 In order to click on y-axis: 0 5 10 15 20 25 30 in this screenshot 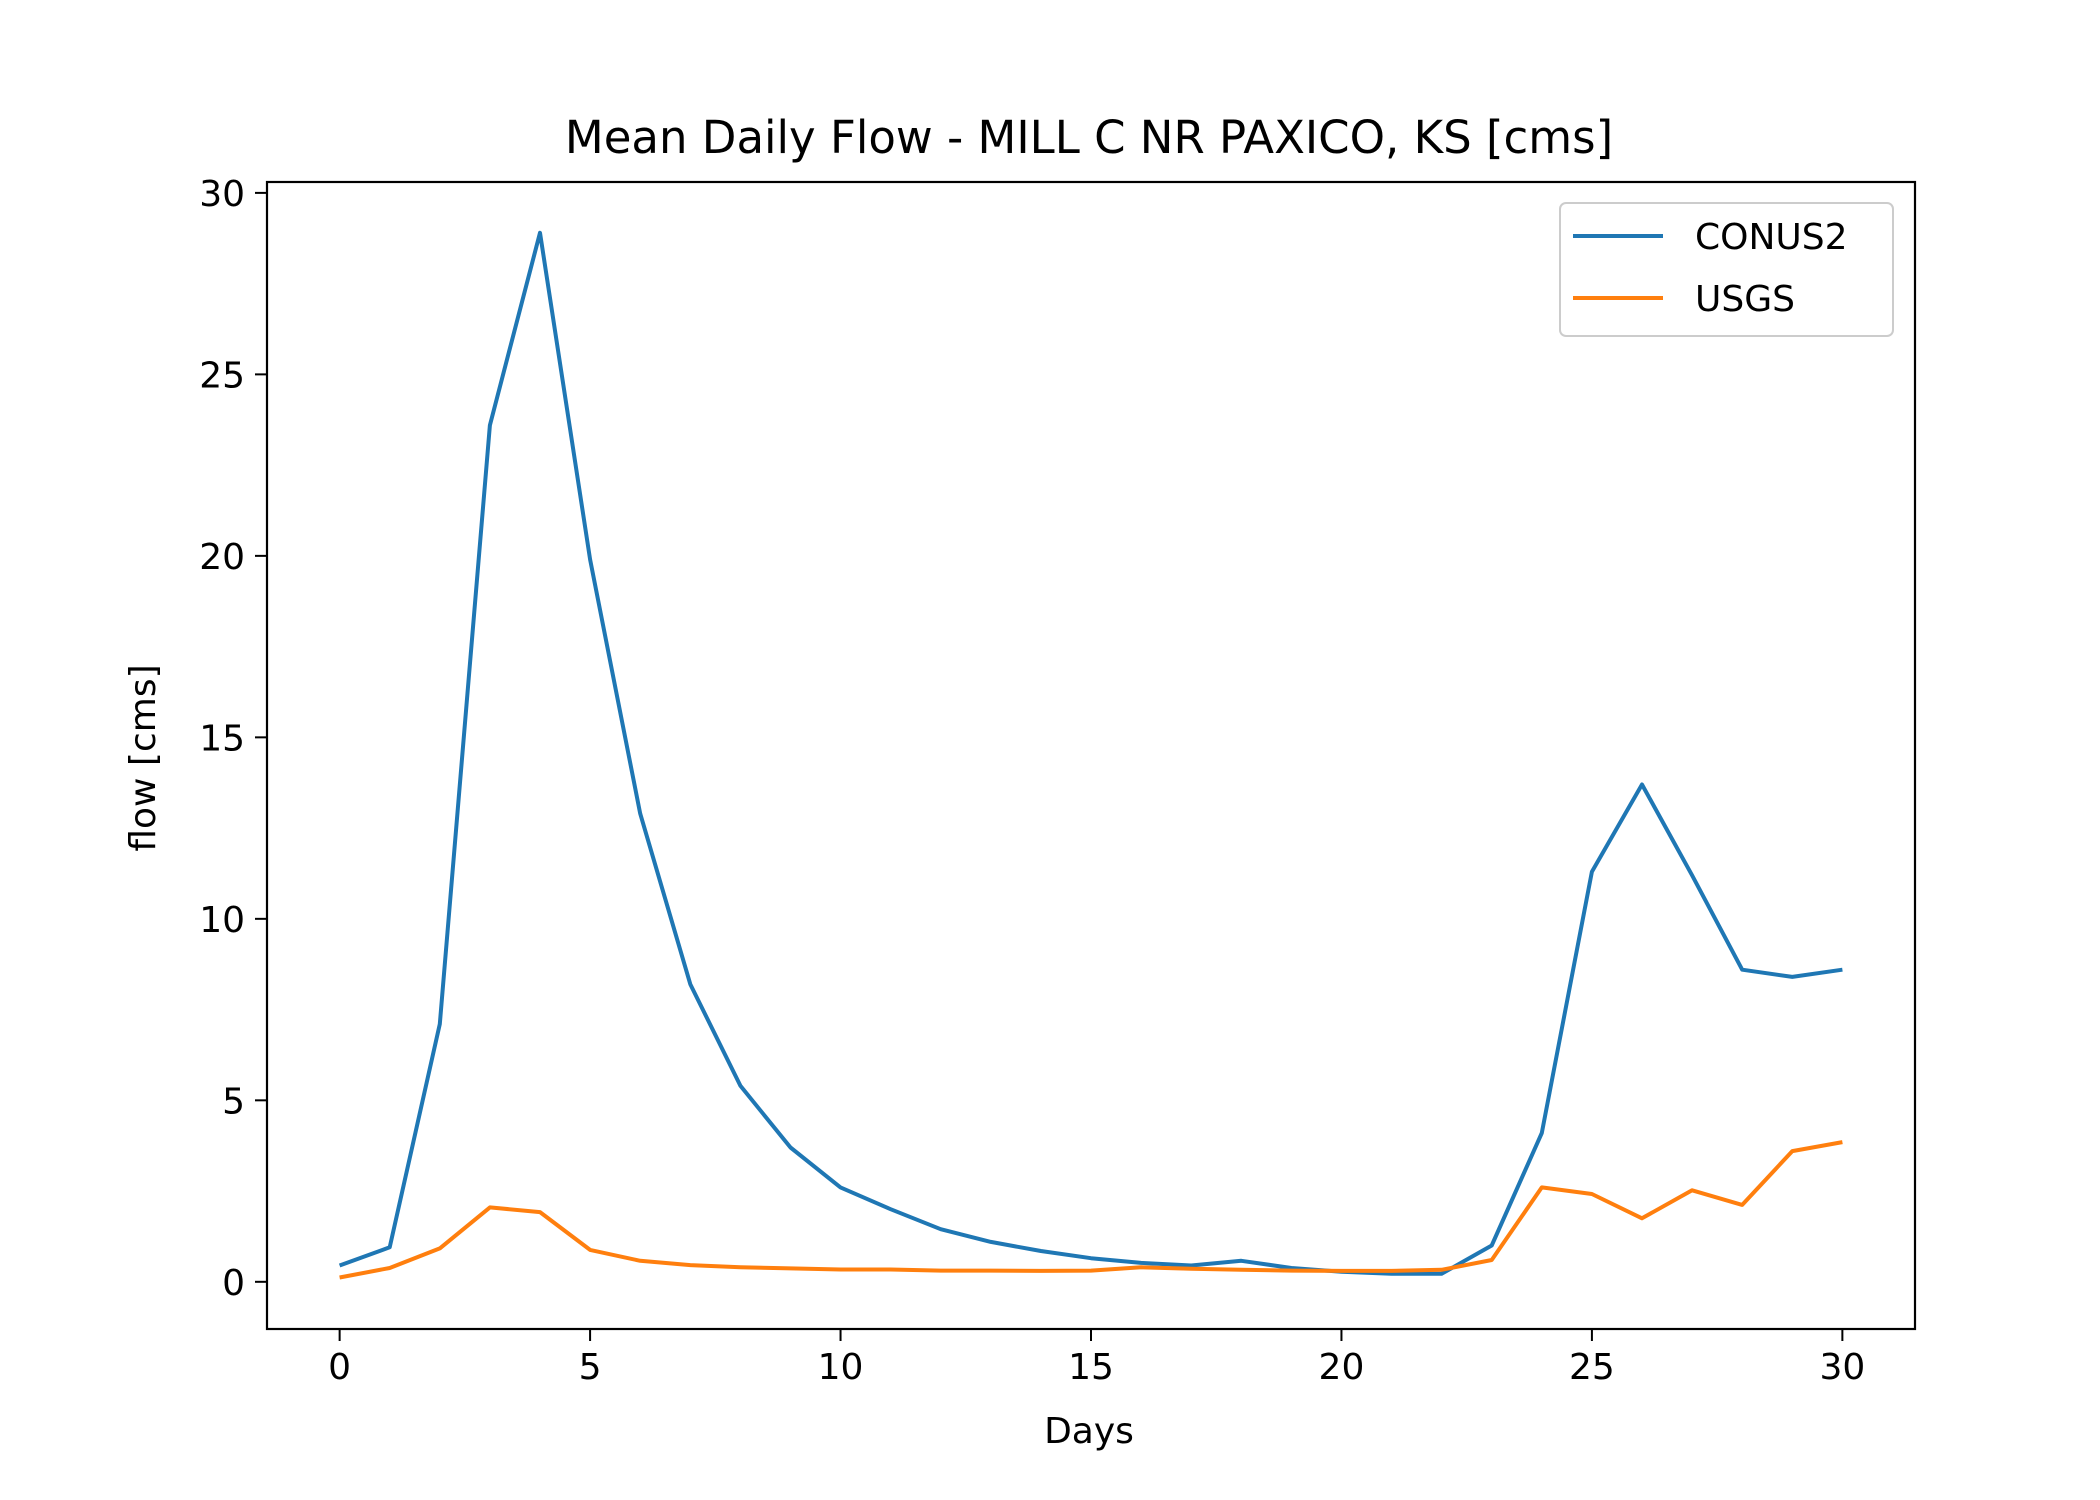, I will do `click(233, 739)`.